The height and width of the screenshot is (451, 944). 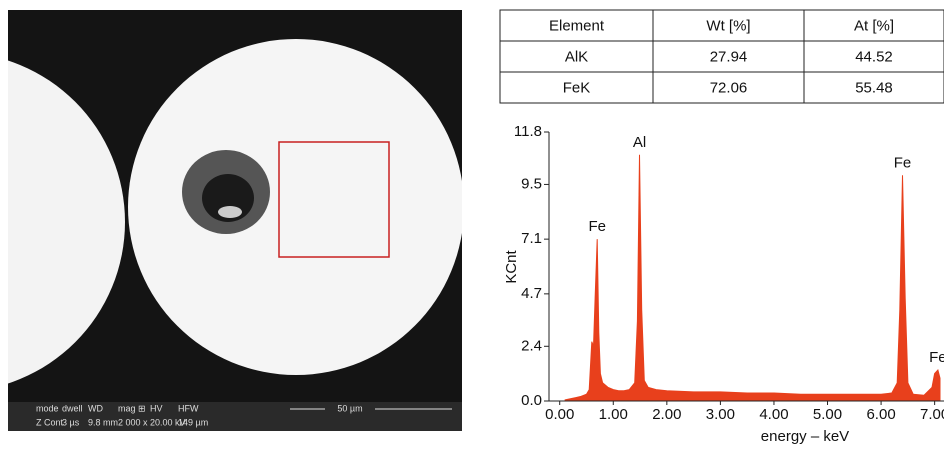 I want to click on info-header: mode, so click(x=47, y=408).